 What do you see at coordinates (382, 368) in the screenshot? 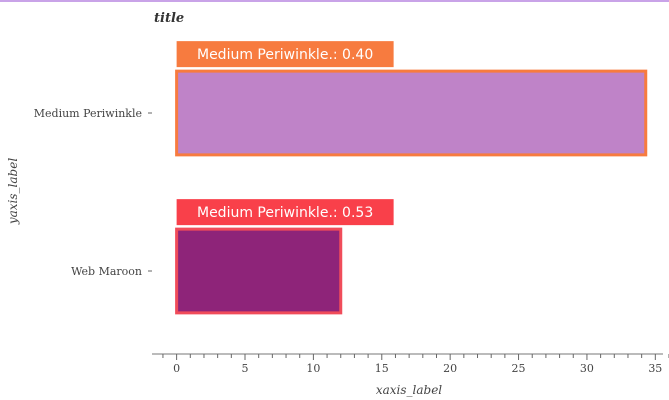
I see `x-tick-label: 15` at bounding box center [382, 368].